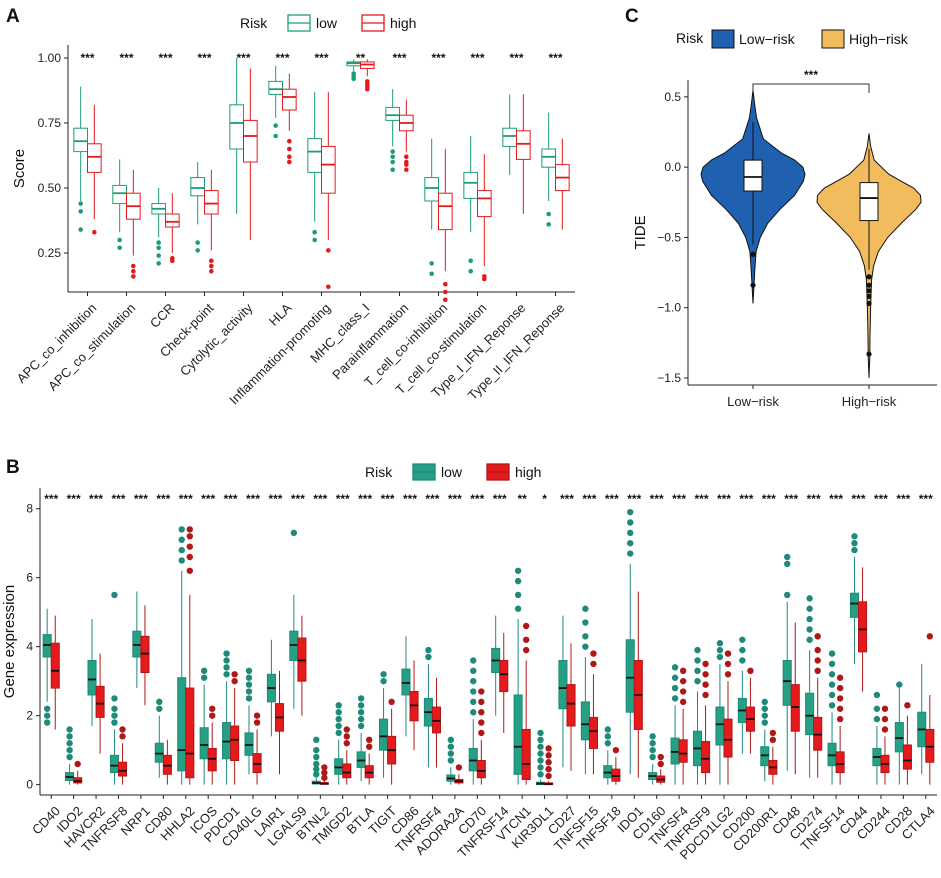  I want to click on box-pdcd1lg2-low, so click(720, 726).